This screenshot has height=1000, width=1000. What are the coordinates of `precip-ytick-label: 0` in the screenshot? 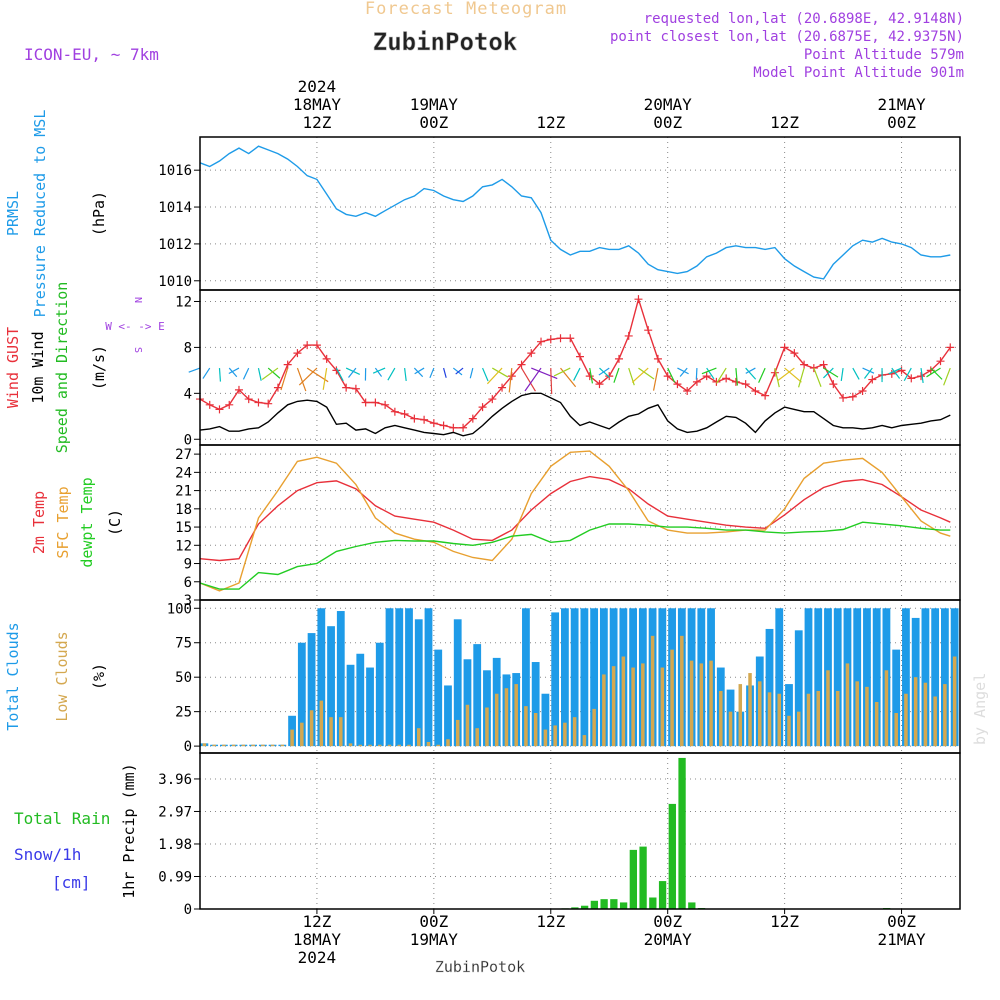 It's located at (188, 910).